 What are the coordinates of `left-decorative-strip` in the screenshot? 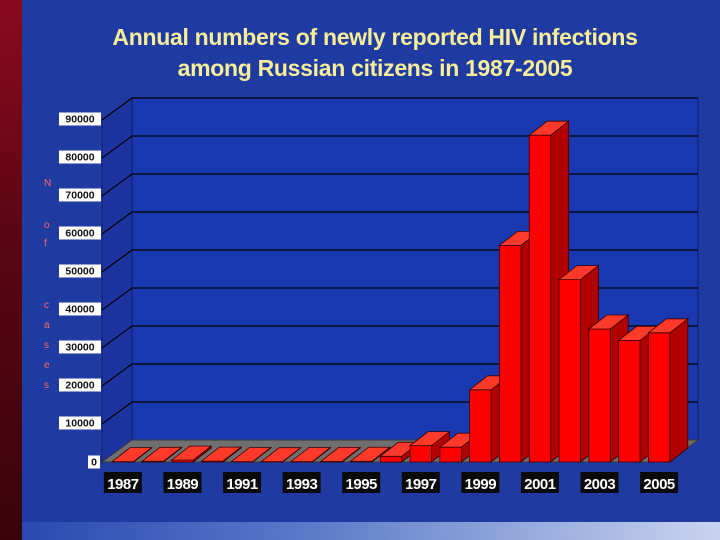 It's located at (11, 270).